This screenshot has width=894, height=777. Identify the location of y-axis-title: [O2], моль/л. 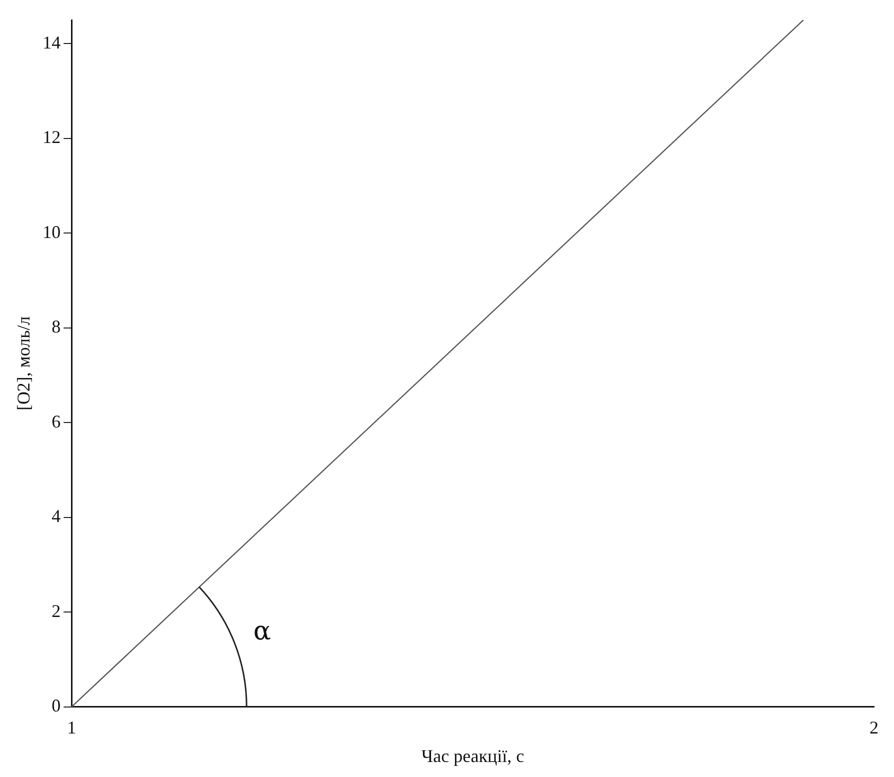
(24, 363).